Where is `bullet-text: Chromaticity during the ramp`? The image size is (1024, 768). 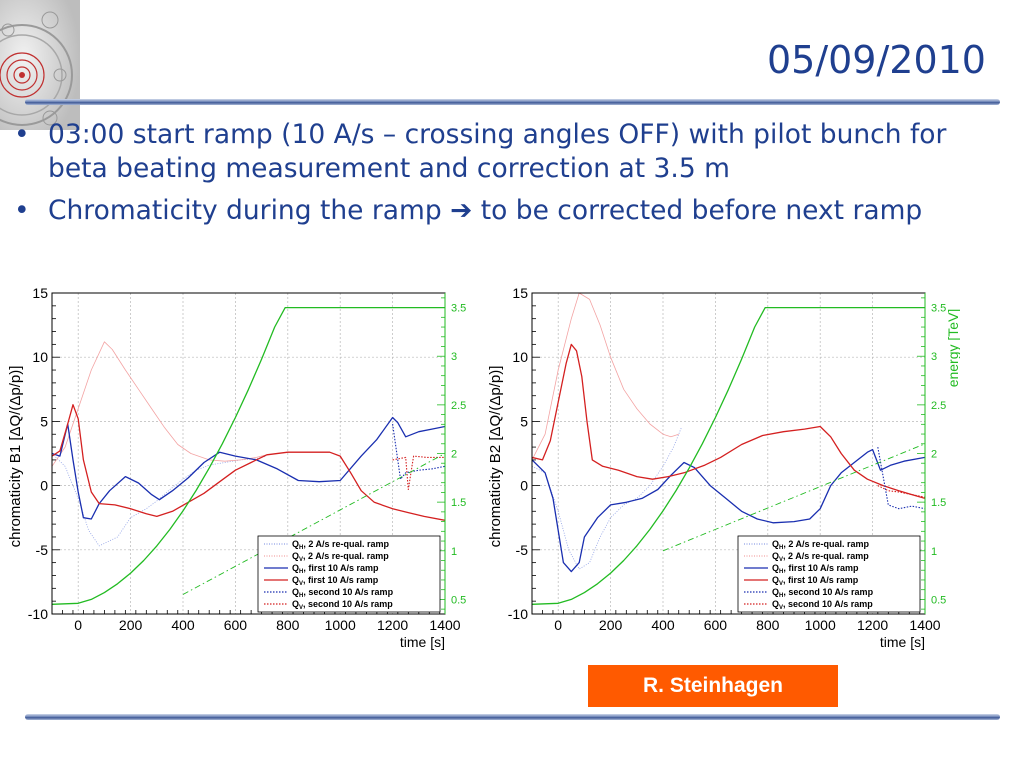 bullet-text: Chromaticity during the ramp is located at coordinates (249, 210).